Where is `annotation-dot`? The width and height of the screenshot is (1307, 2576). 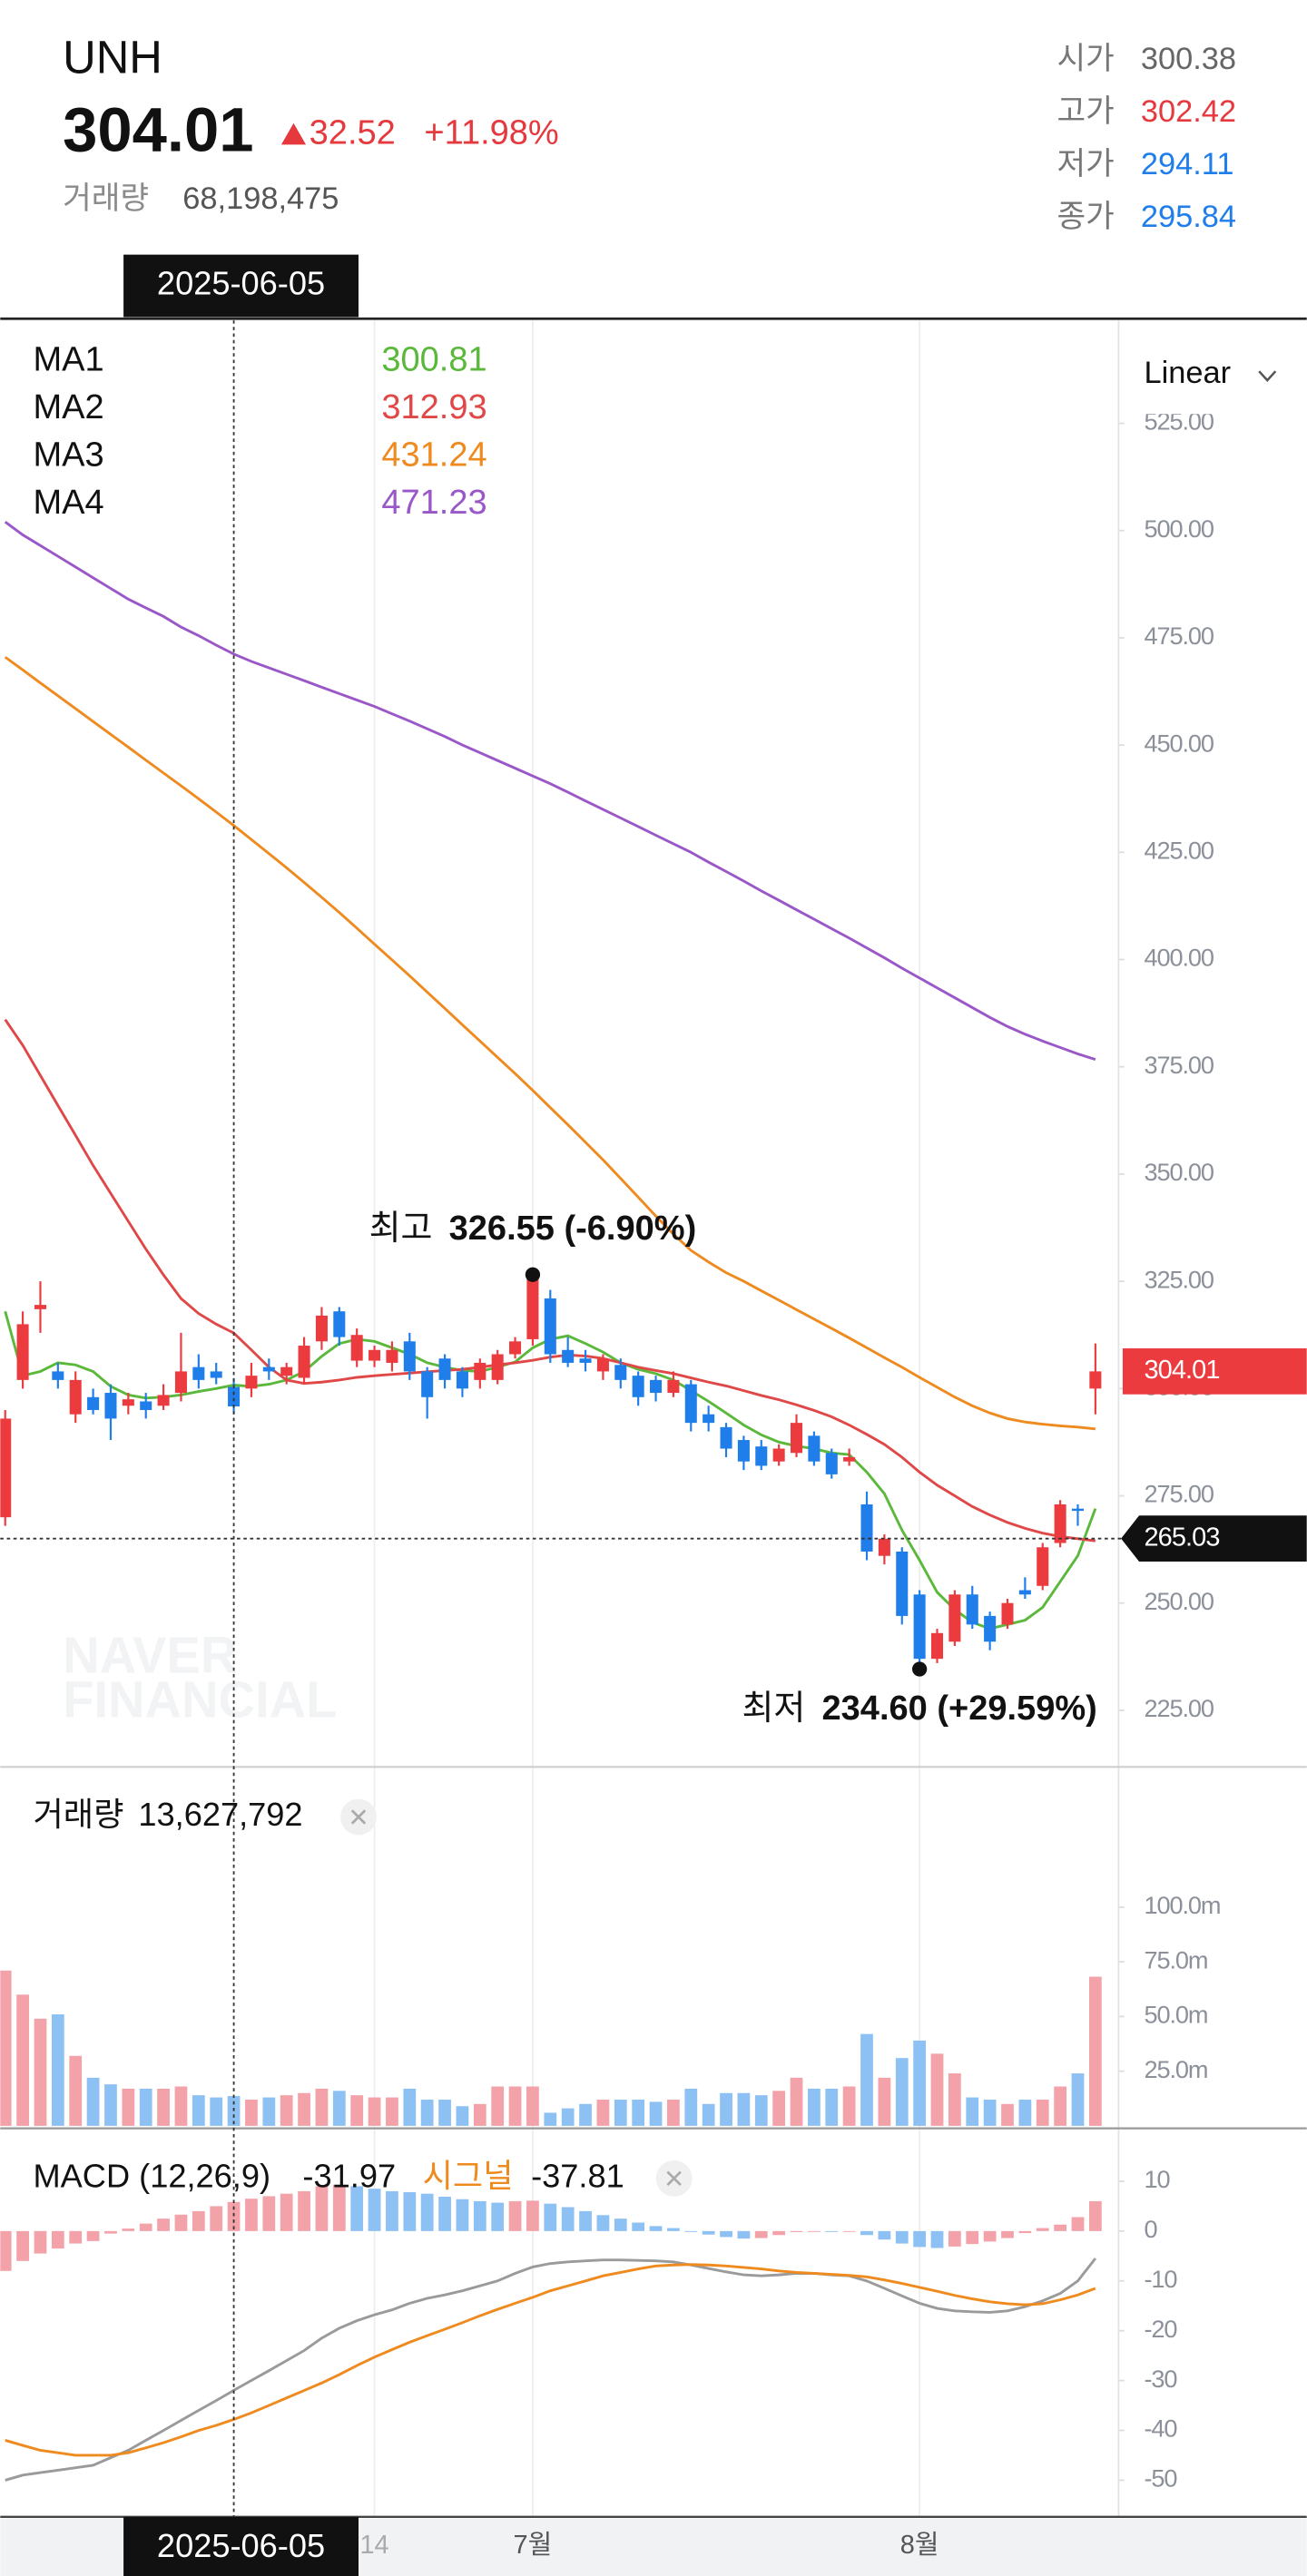 annotation-dot is located at coordinates (533, 1274).